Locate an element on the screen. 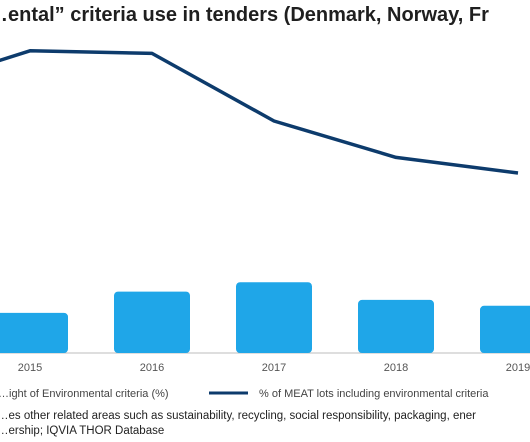  bar-2015 is located at coordinates (34, 332).